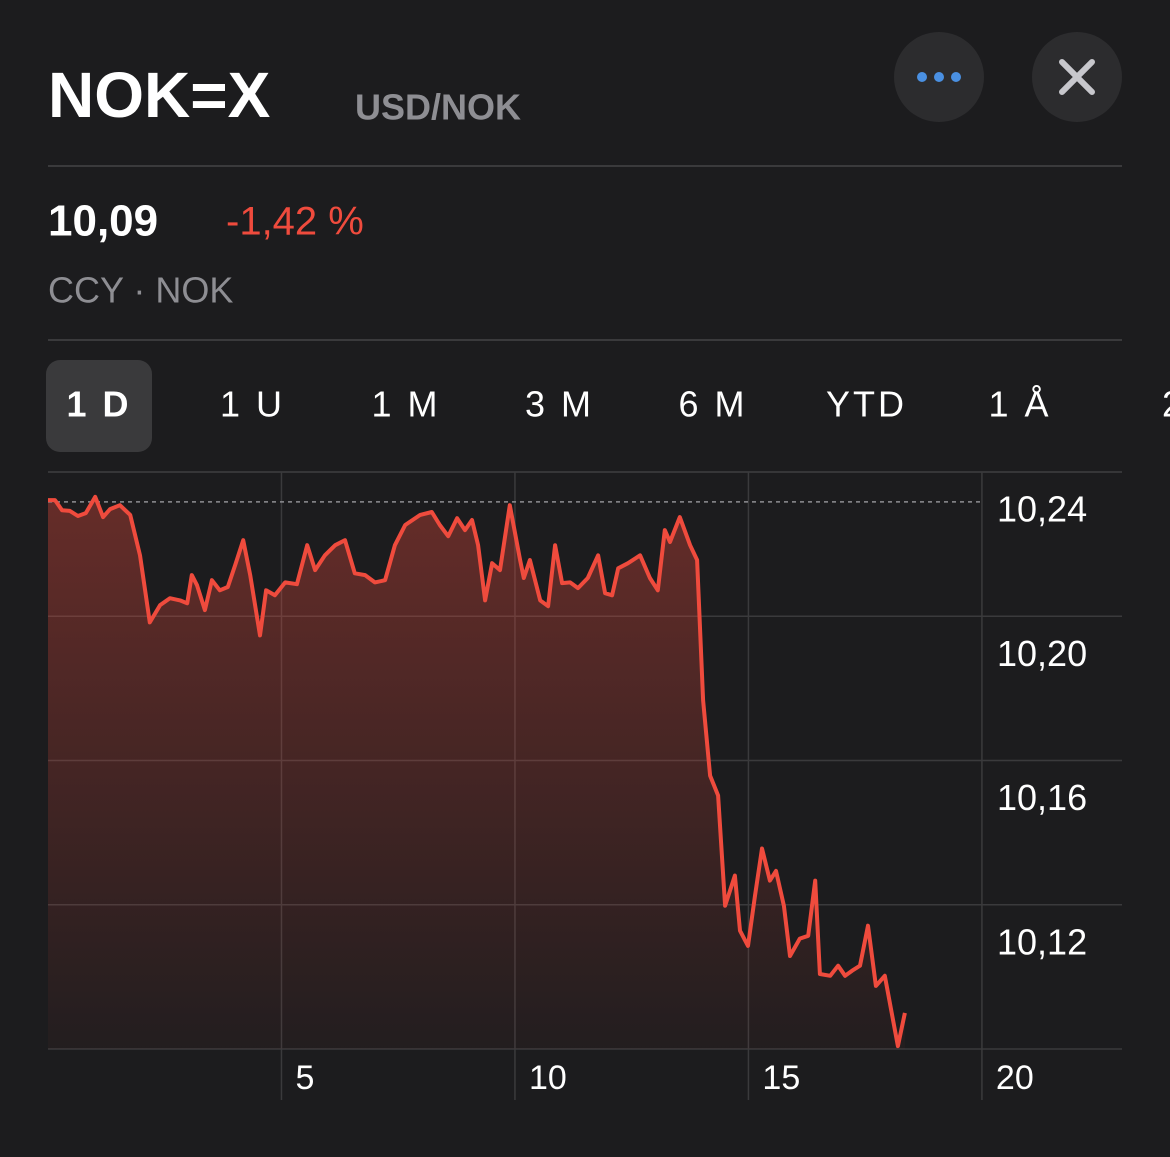 This screenshot has width=1170, height=1157. I want to click on y-tick-label: 10,12, so click(1042, 941).